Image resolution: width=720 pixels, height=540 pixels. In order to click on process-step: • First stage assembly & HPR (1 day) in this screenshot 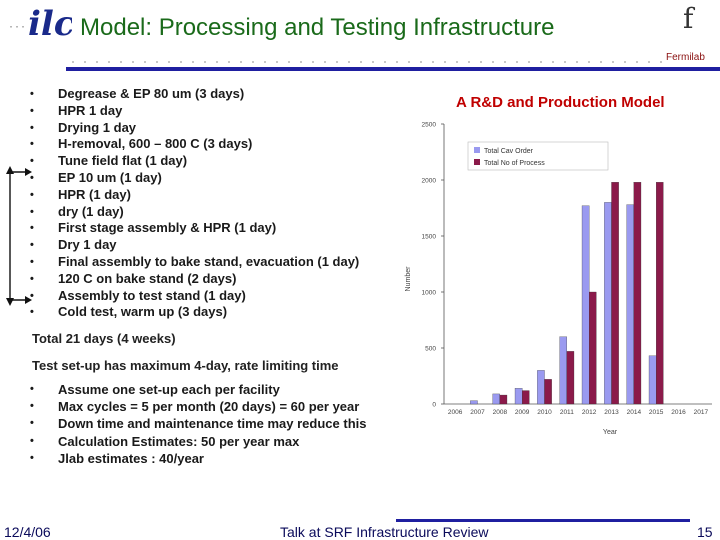, I will do `click(215, 228)`.